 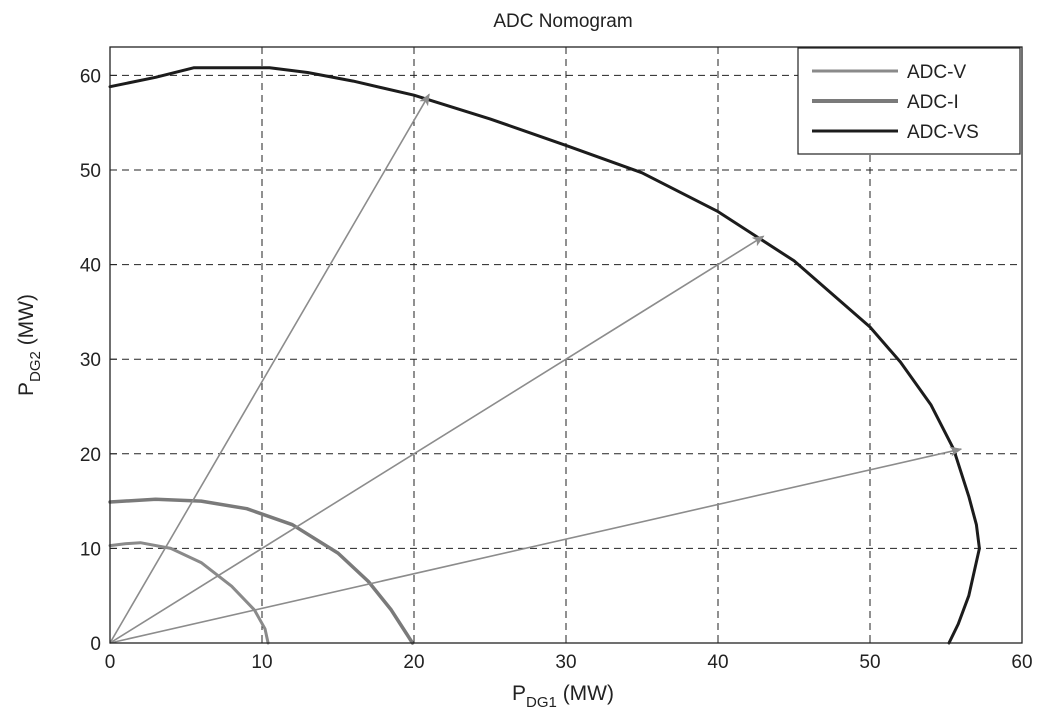 I want to click on legend-label-adc-v: ADC-V, so click(x=936, y=72).